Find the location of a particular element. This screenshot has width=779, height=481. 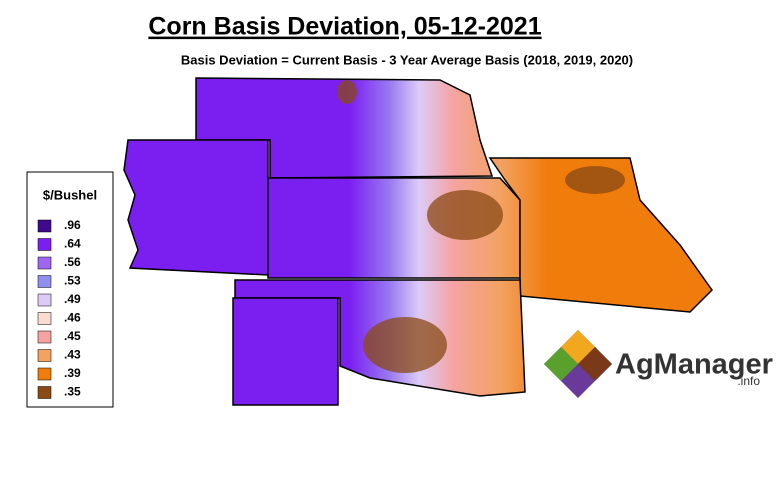

legend-label: .46 is located at coordinates (72, 318).